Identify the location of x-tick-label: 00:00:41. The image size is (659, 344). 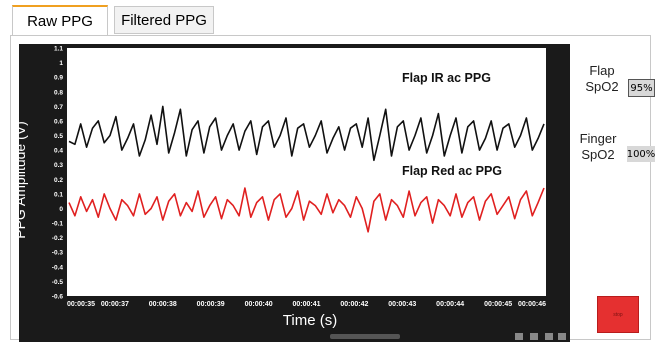
(306, 304).